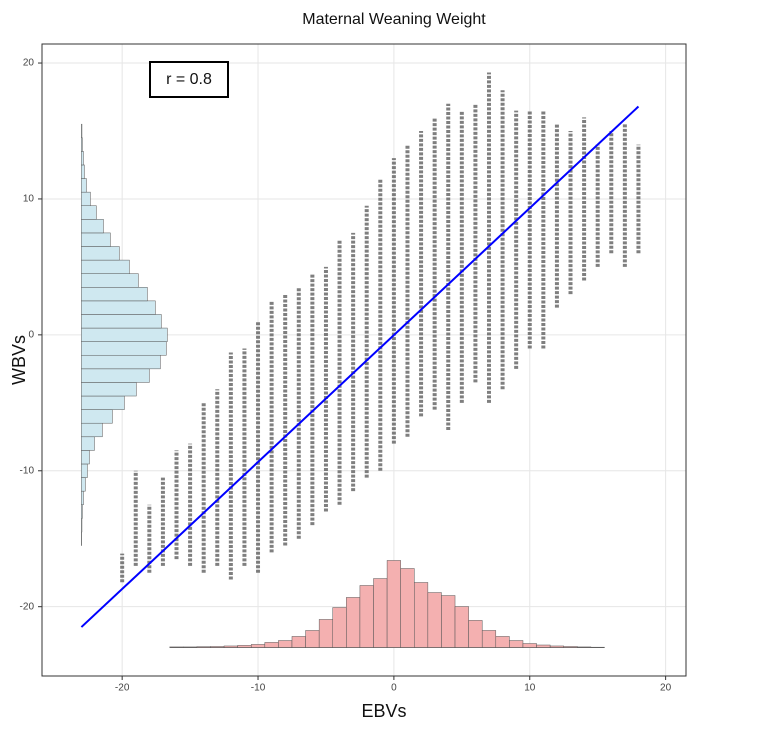  I want to click on y-tick-label: 0, so click(31, 334).